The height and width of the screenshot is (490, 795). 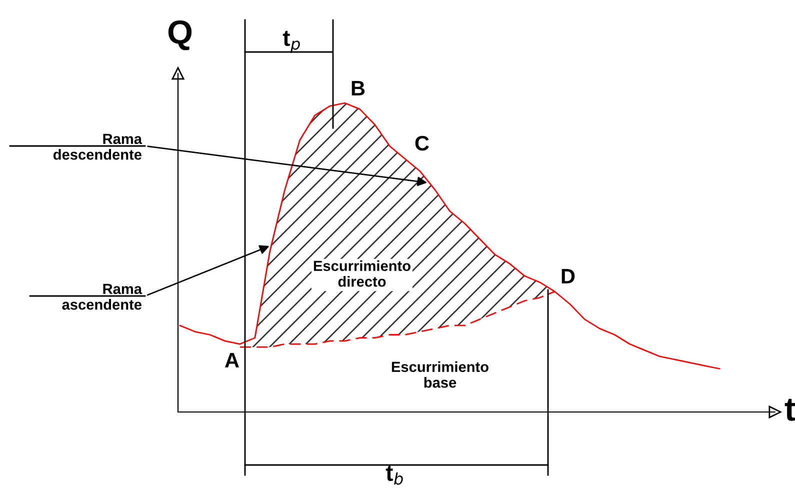 What do you see at coordinates (180, 35) in the screenshot?
I see `y-axis-title: Q` at bounding box center [180, 35].